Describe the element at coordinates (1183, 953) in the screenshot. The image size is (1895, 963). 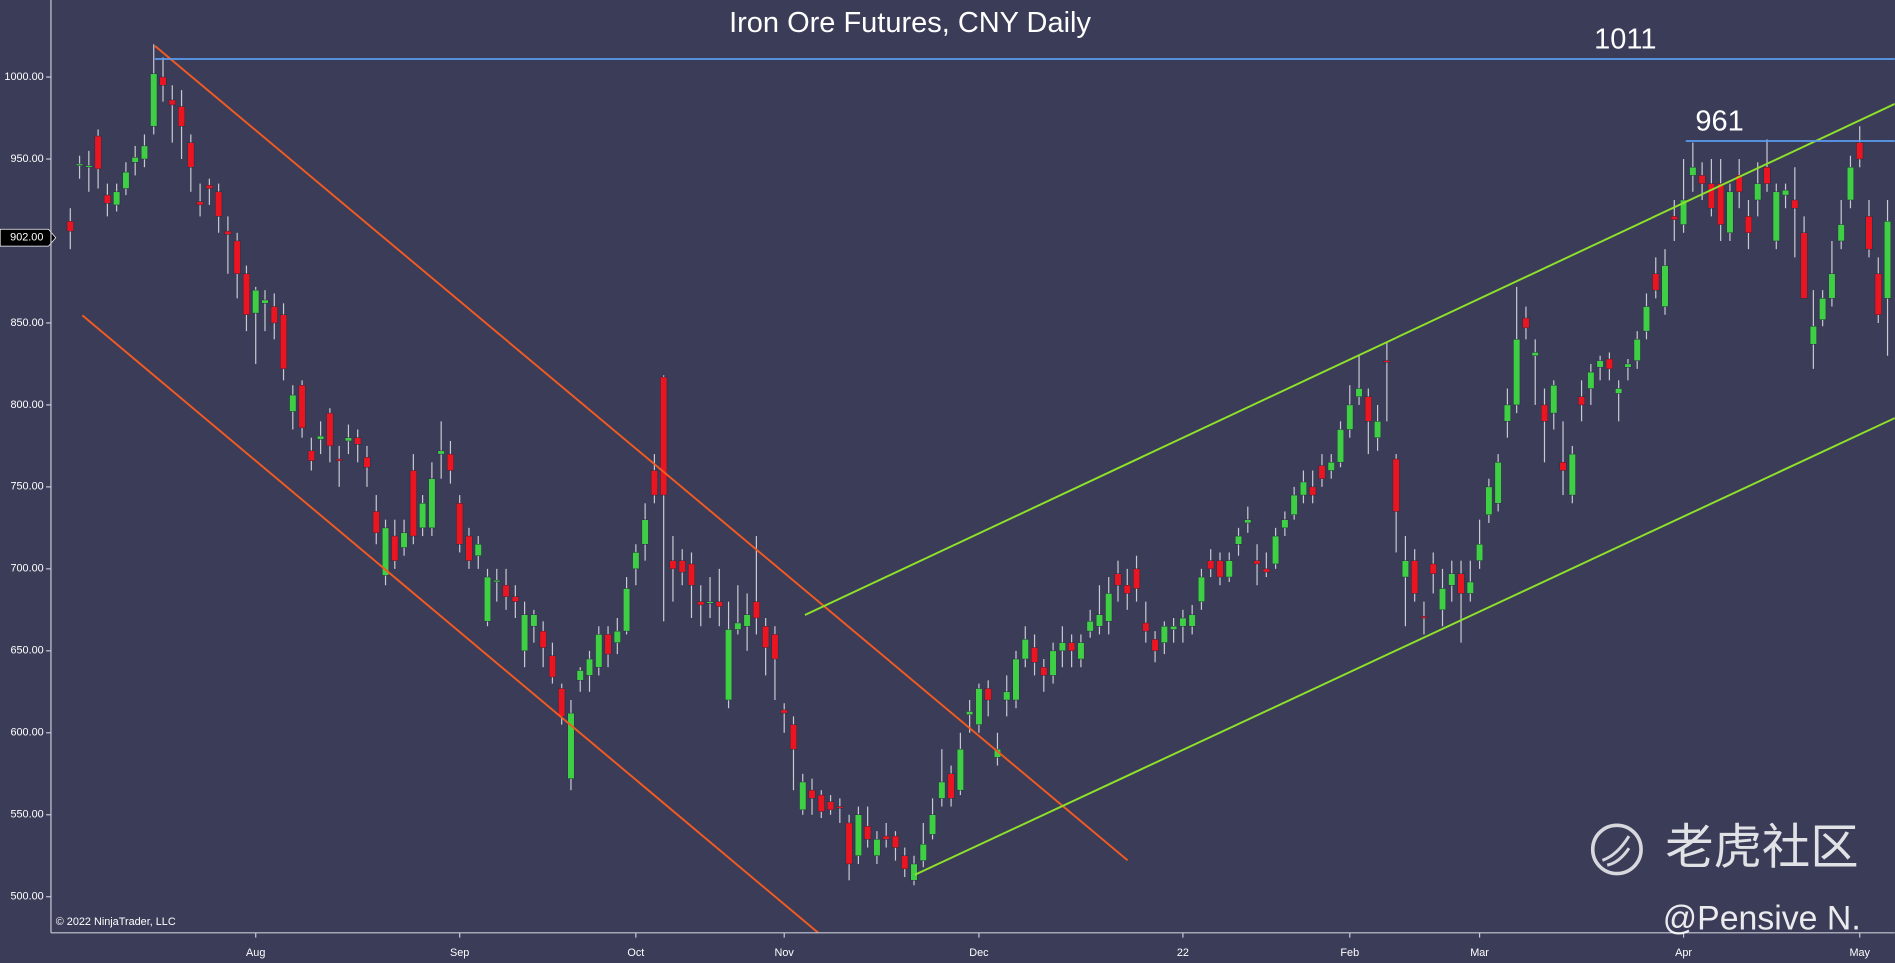
I see `x-tick-label: 22` at that location.